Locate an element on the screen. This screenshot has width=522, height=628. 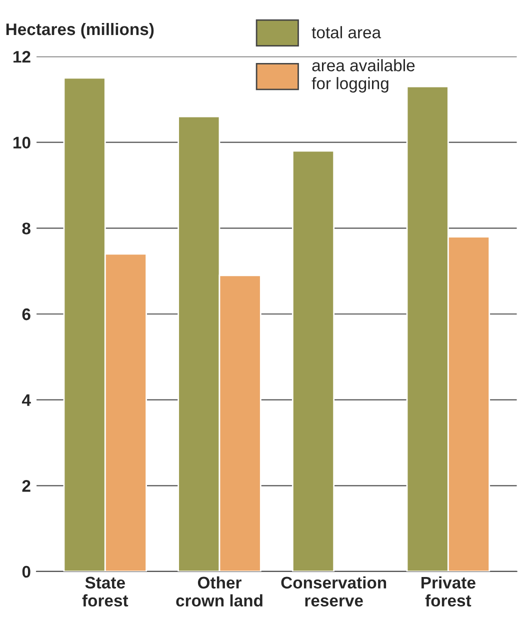
legend-label: total area is located at coordinates (347, 32).